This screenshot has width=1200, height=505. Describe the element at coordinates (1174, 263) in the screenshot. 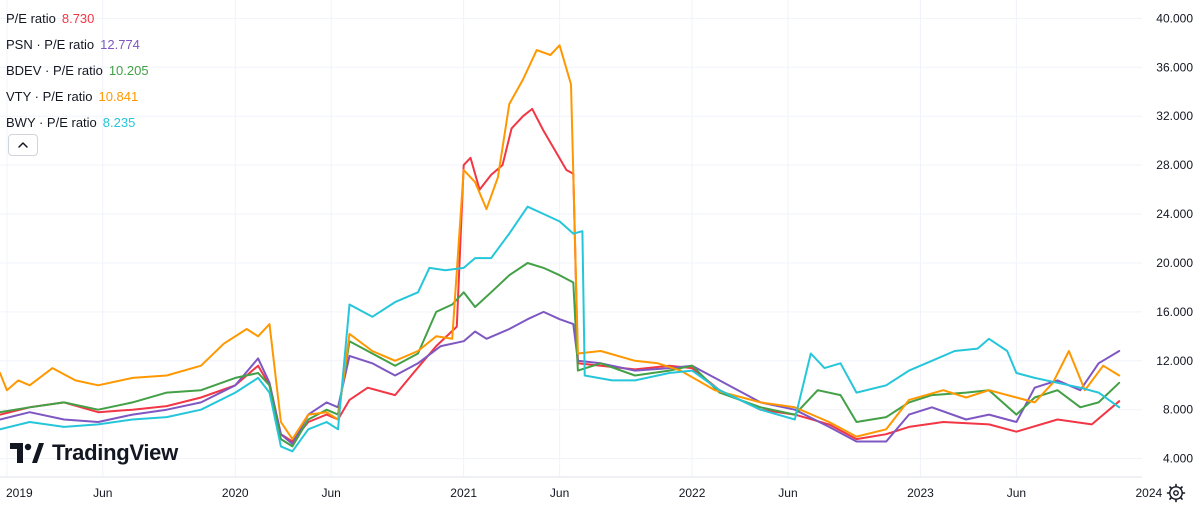

I see `y-tick-label: 20.000` at that location.